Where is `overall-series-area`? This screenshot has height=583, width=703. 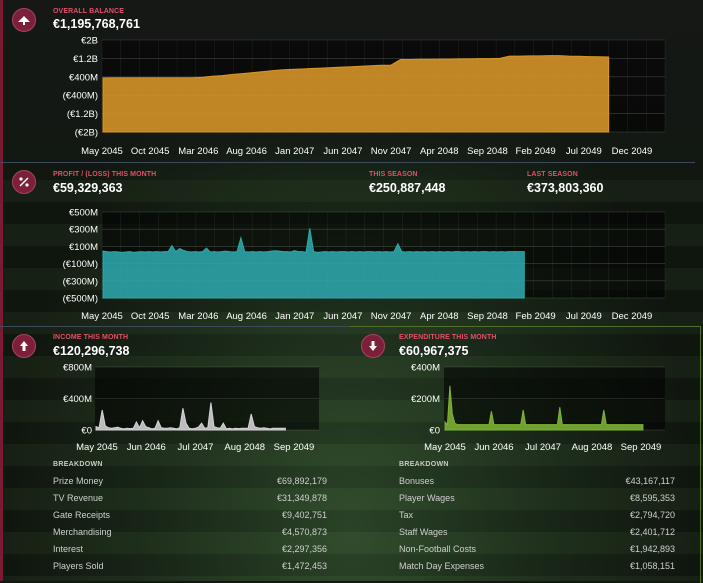 overall-series-area is located at coordinates (356, 94).